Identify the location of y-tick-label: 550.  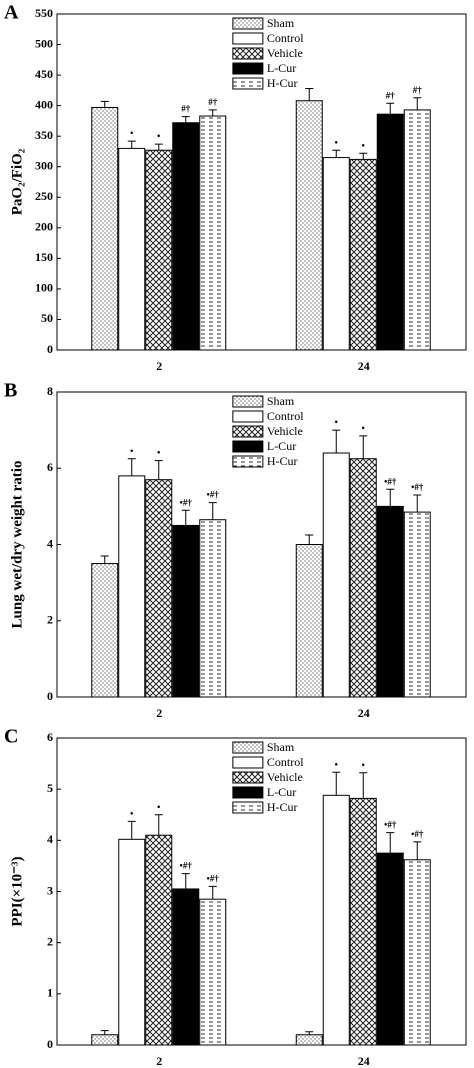
(44, 13).